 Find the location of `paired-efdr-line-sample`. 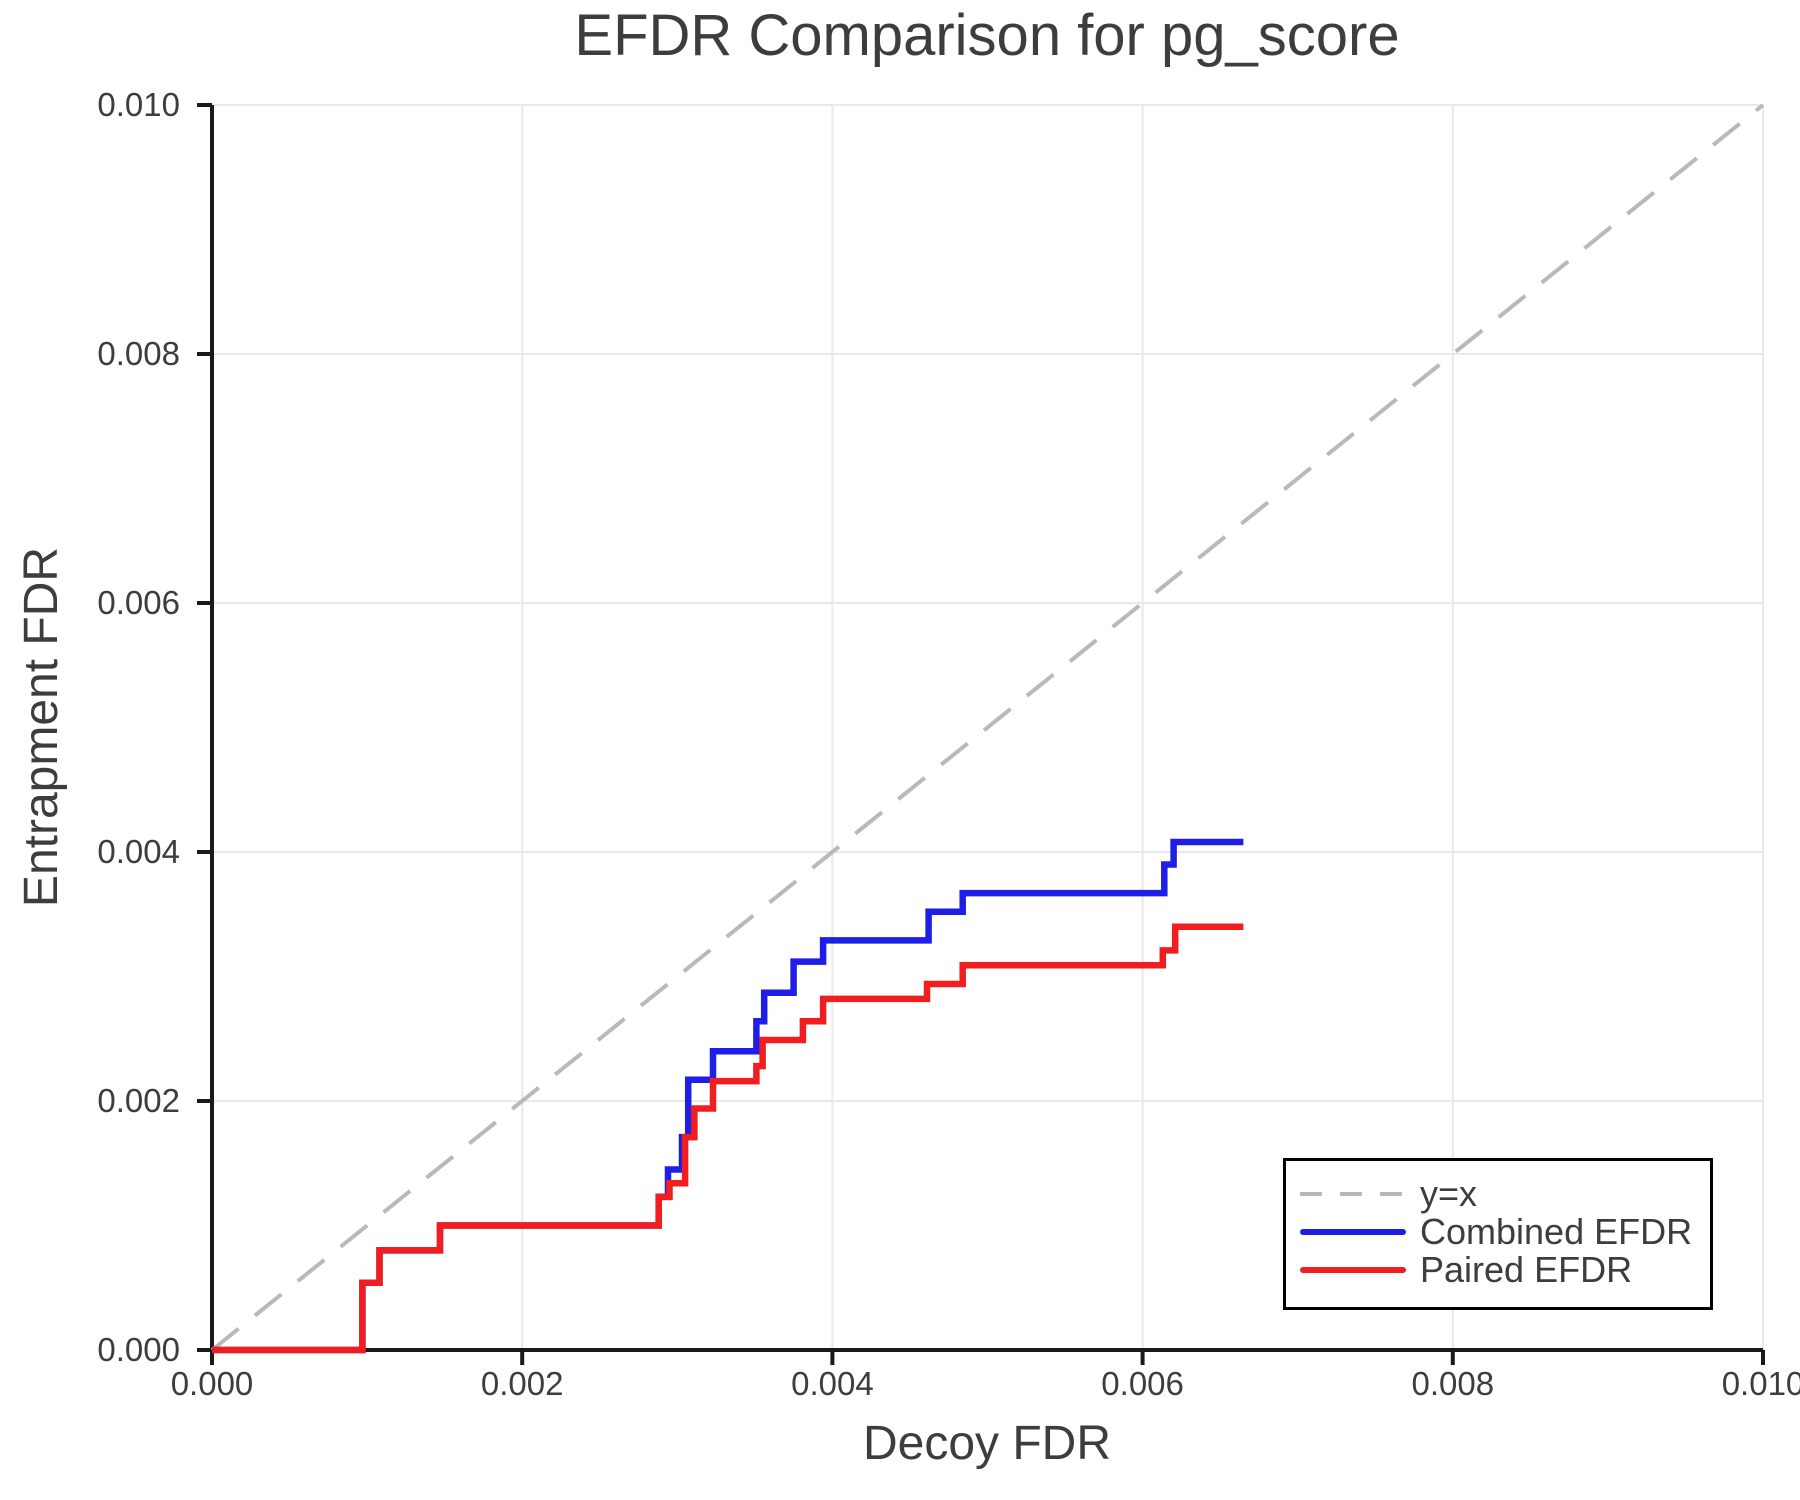

paired-efdr-line-sample is located at coordinates (1353, 1270).